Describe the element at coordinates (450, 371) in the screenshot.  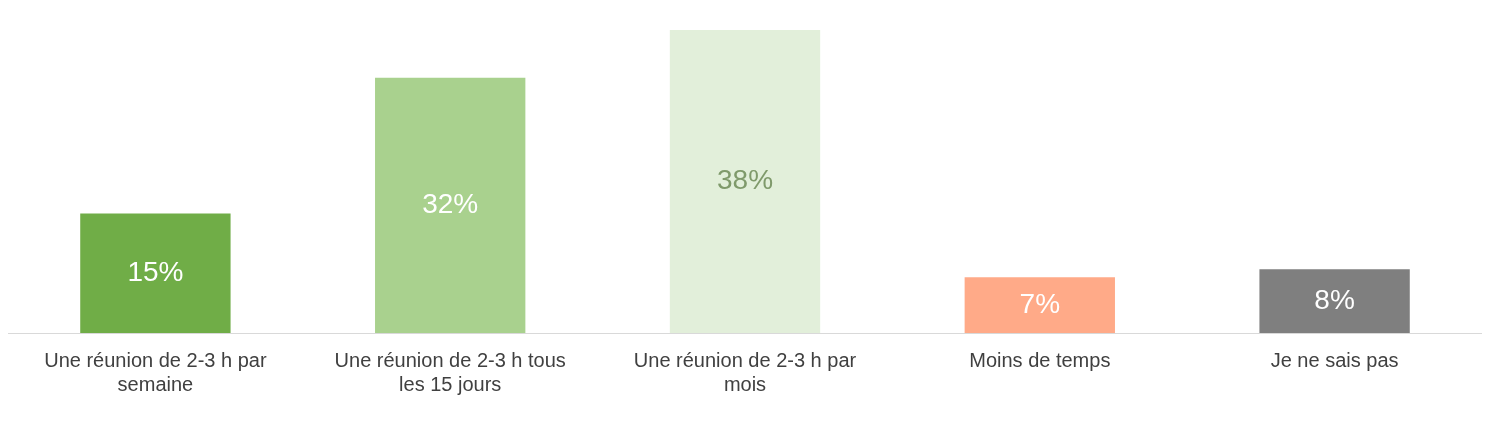
I see `x-tick-label: Une réunion de 2-3 h tous les 15 jours` at that location.